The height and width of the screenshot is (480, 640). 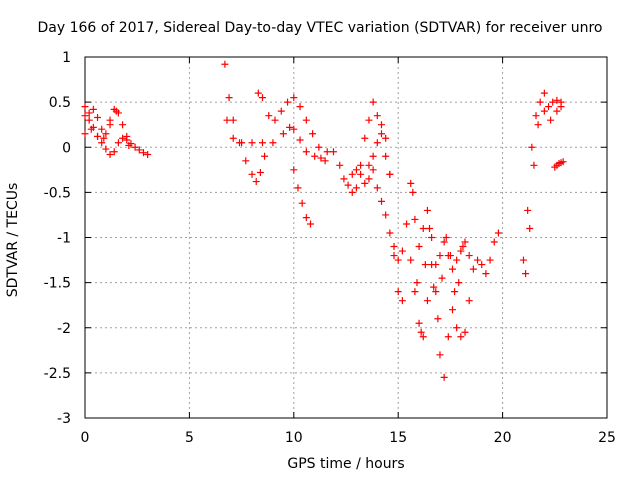 I want to click on series-track-g, so click(x=302, y=197).